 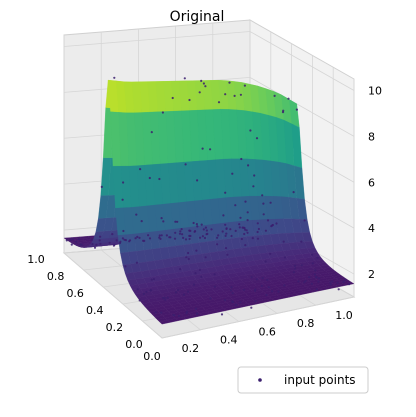 I want to click on x-tick-label-1: 0.2, so click(x=191, y=348).